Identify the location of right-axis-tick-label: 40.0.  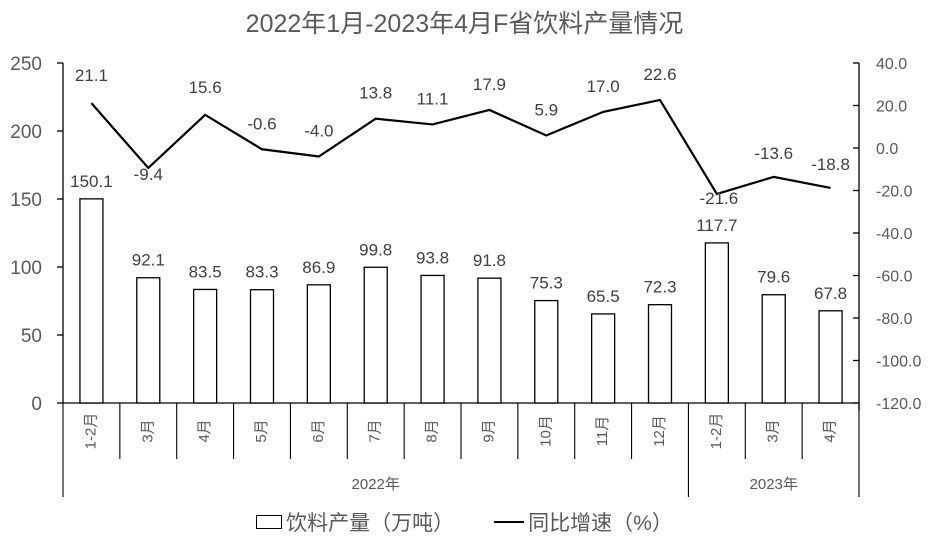
(891, 64).